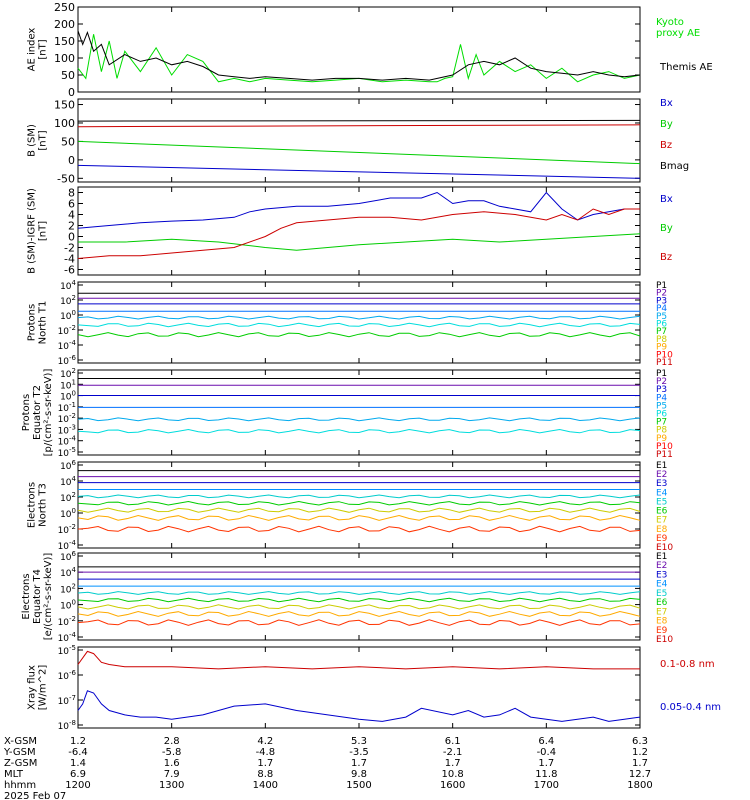 Image resolution: width=750 pixels, height=800 pixels. Describe the element at coordinates (265, 741) in the screenshot. I see `orbit-value: 4.2` at that location.